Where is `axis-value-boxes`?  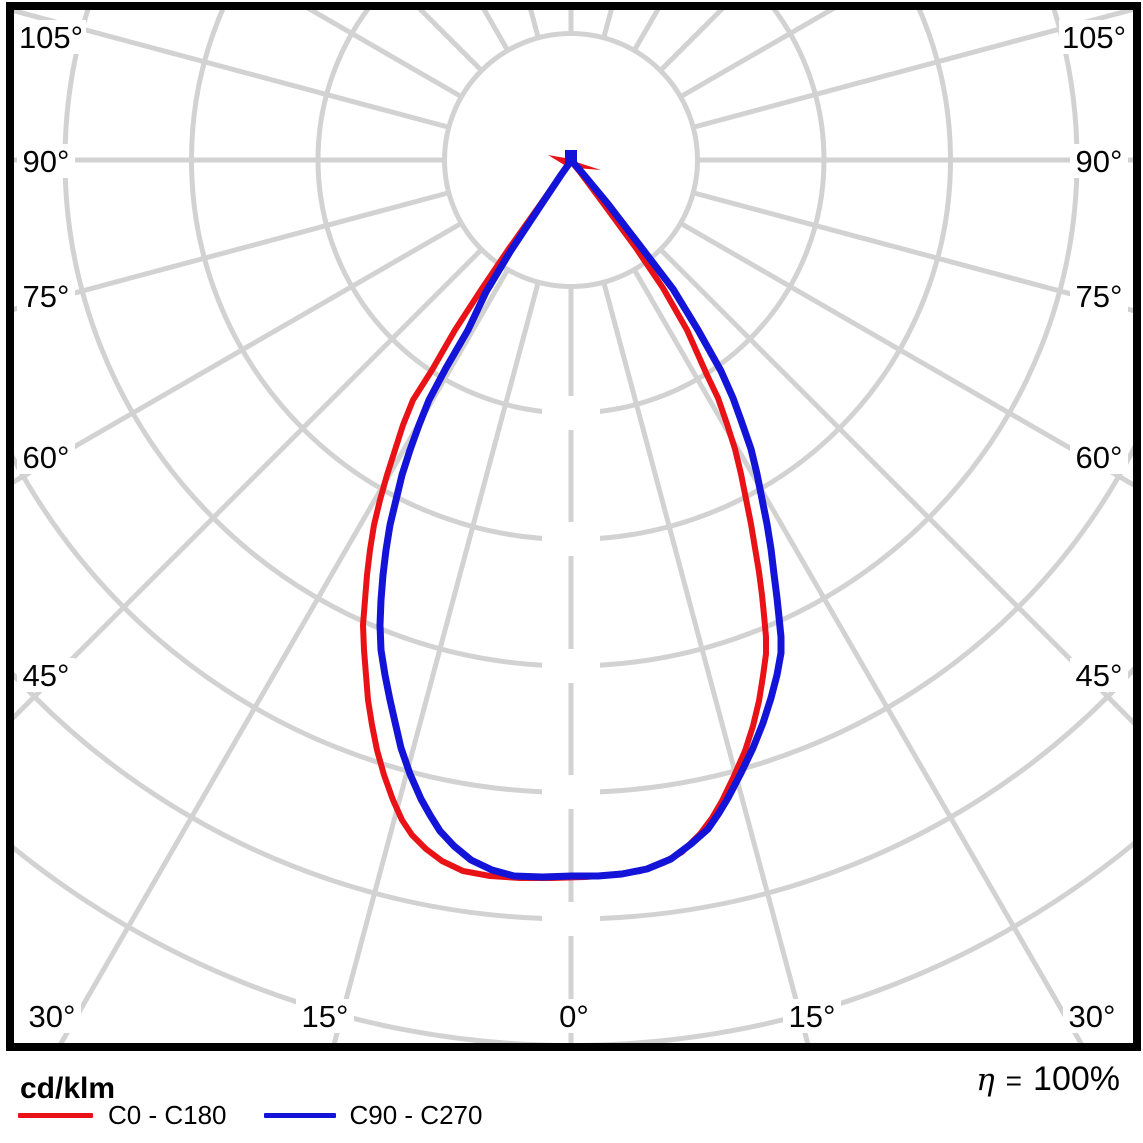
axis-value-boxes is located at coordinates (571, 666).